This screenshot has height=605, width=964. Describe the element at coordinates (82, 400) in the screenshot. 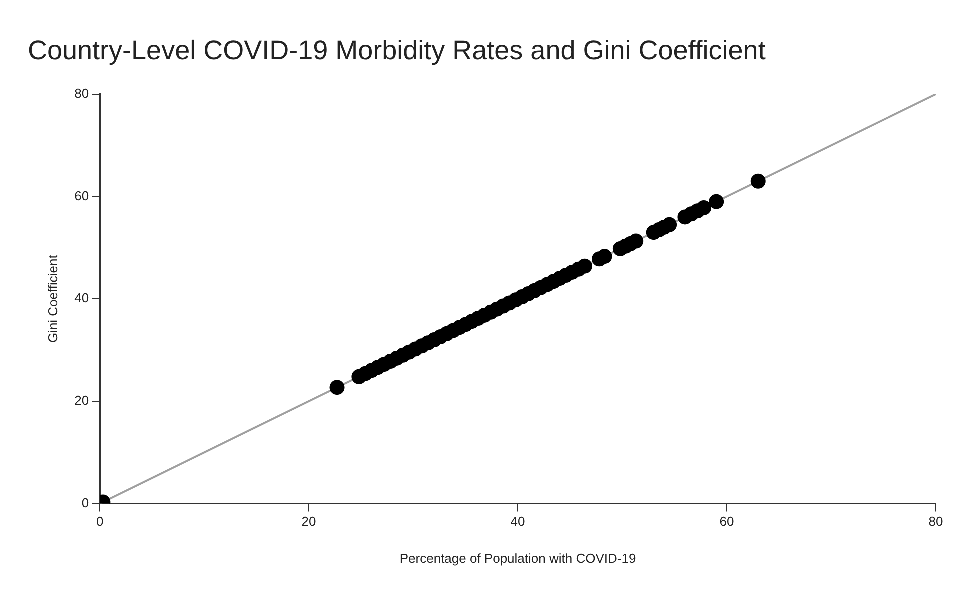

I see `y-tick-label: 20` at that location.